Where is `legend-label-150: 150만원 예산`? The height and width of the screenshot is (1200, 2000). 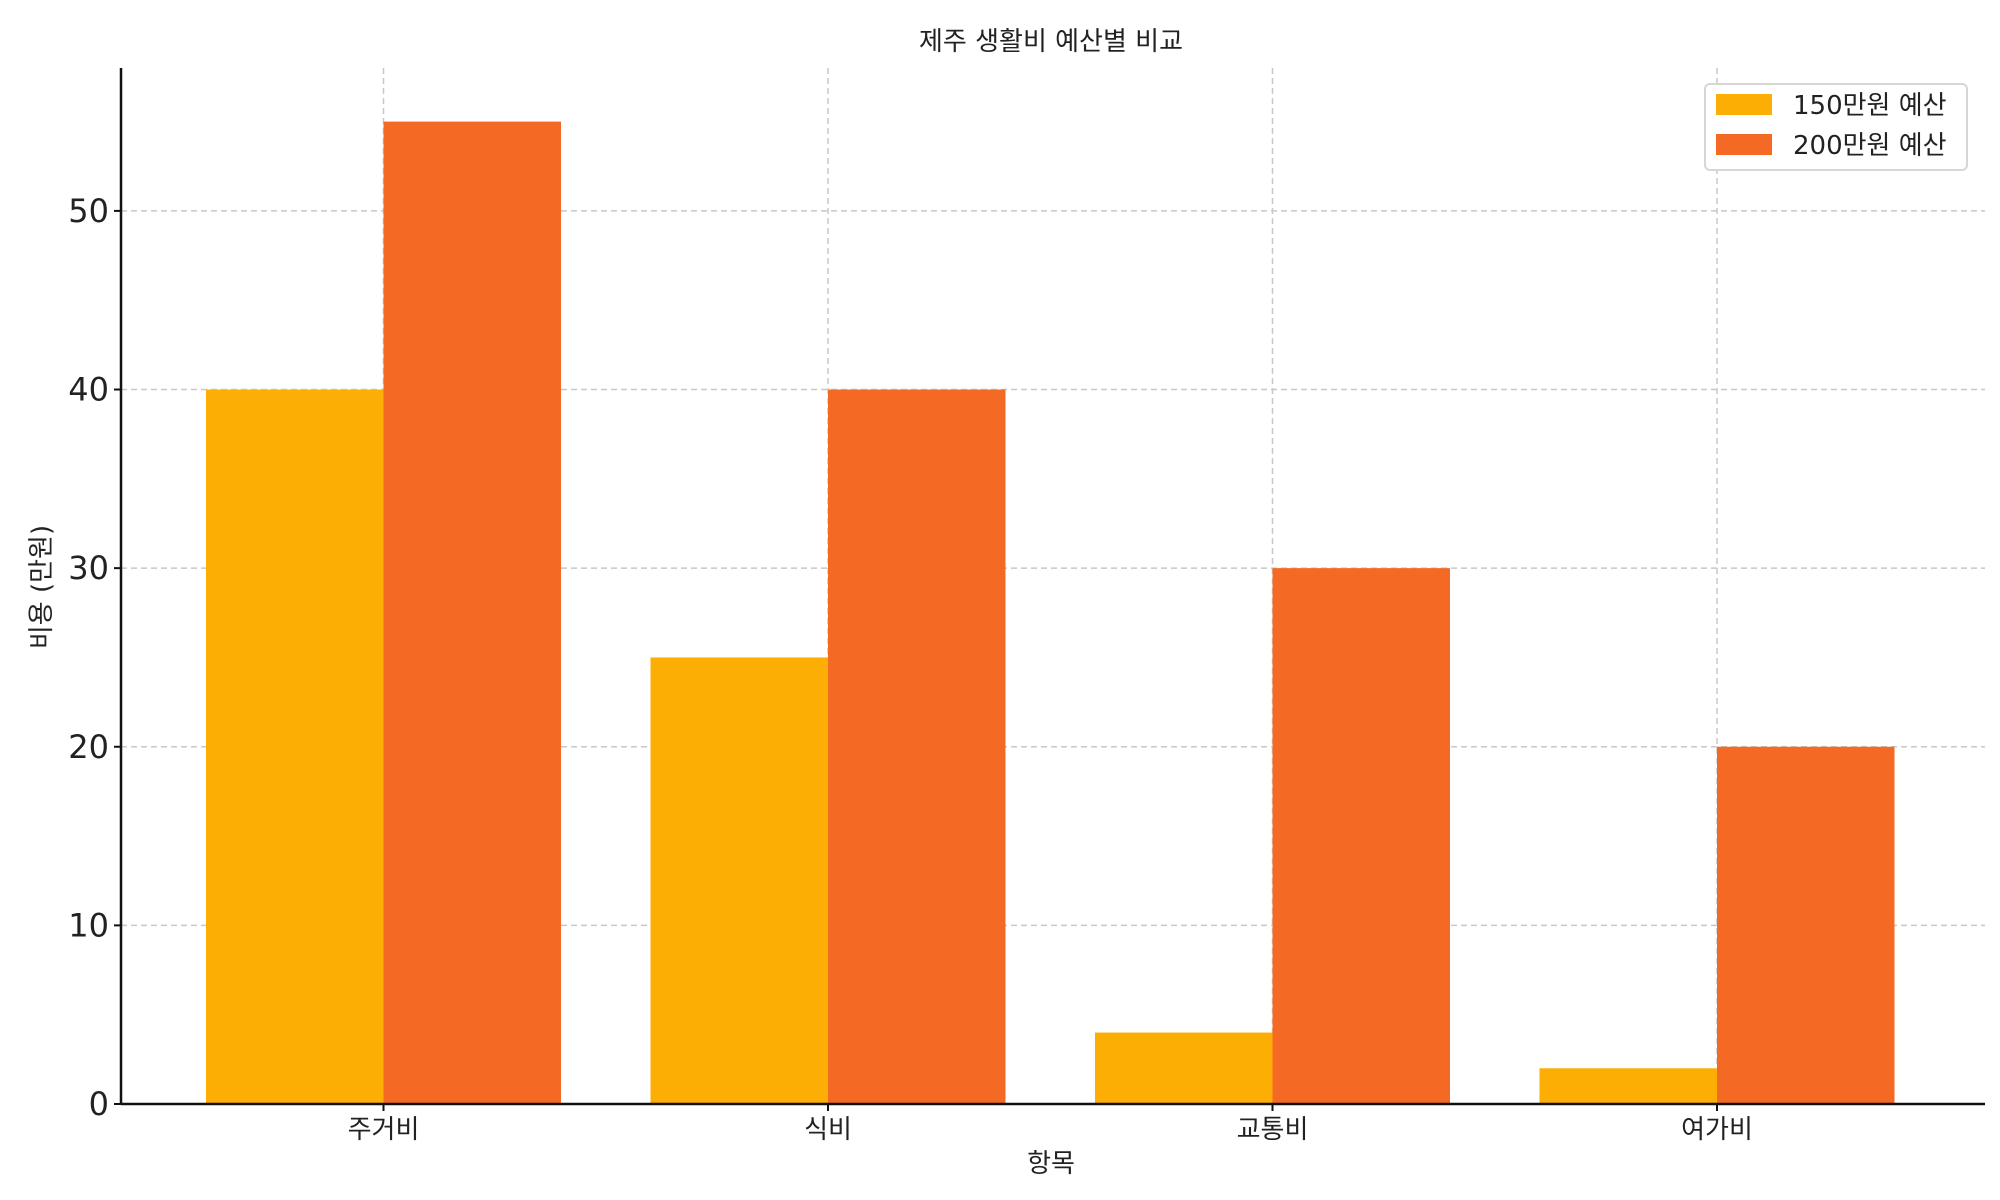
legend-label-150: 150만원 예산 is located at coordinates (1870, 106).